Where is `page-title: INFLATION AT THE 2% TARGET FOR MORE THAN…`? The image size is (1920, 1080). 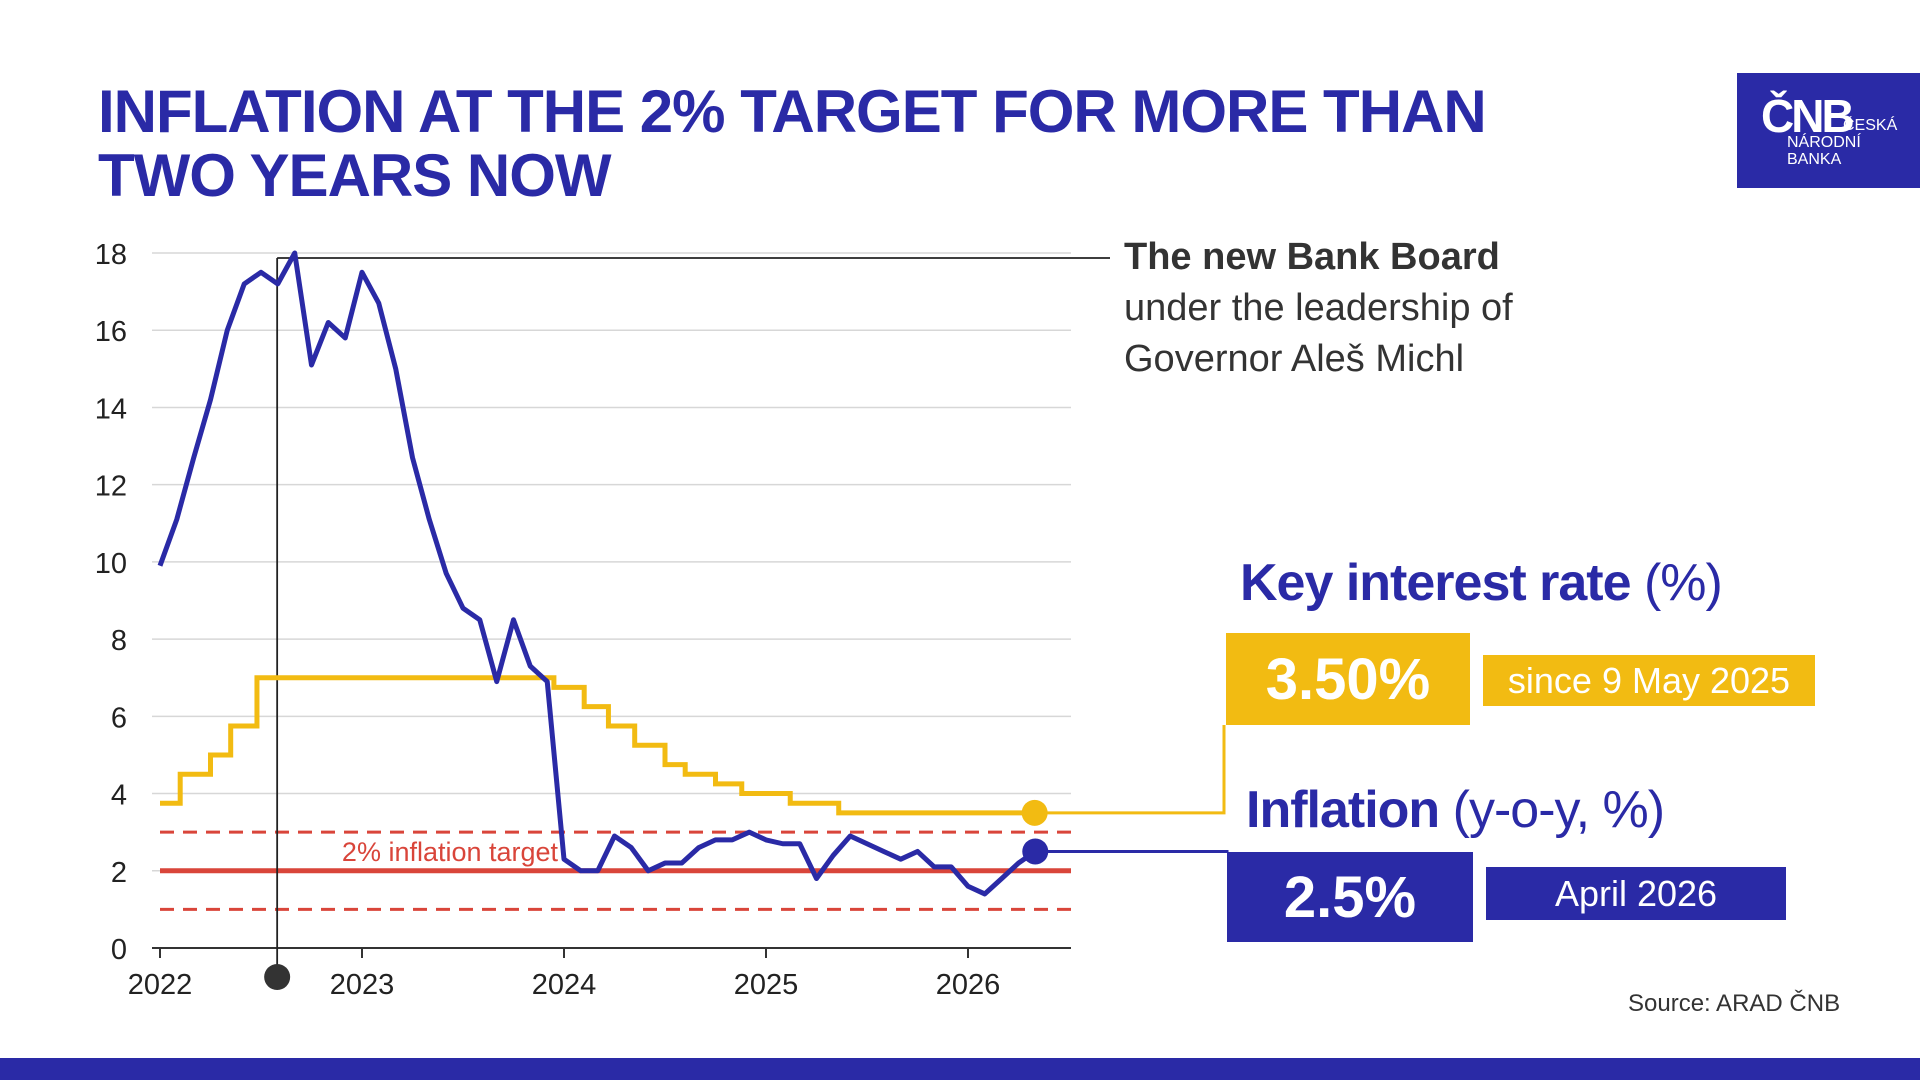 page-title: INFLATION AT THE 2% TARGET FOR MORE THAN… is located at coordinates (792, 143).